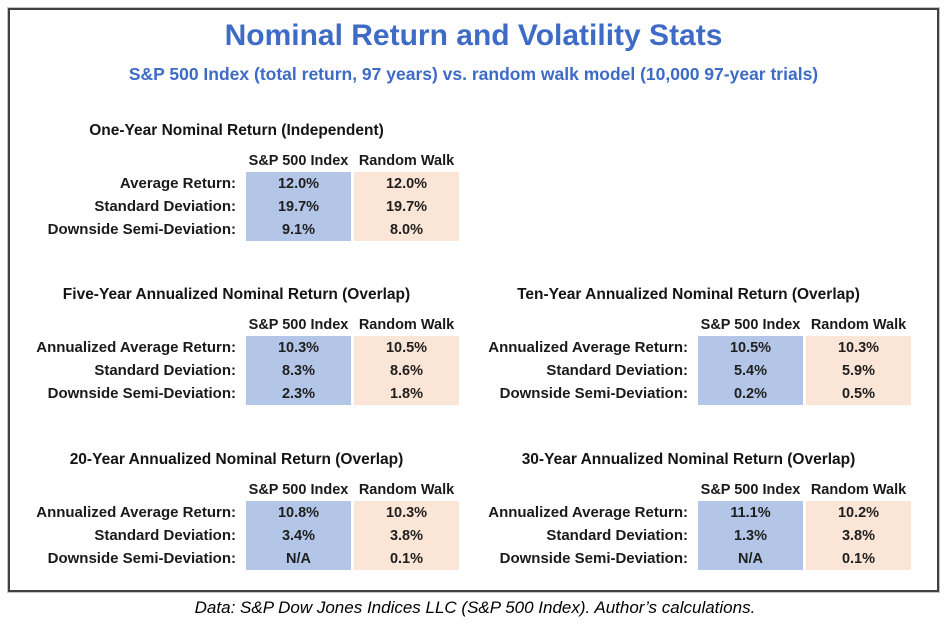 This screenshot has height=629, width=950. Describe the element at coordinates (473, 35) in the screenshot. I see `figure-title: Nominal Return and Volatility Stats` at that location.